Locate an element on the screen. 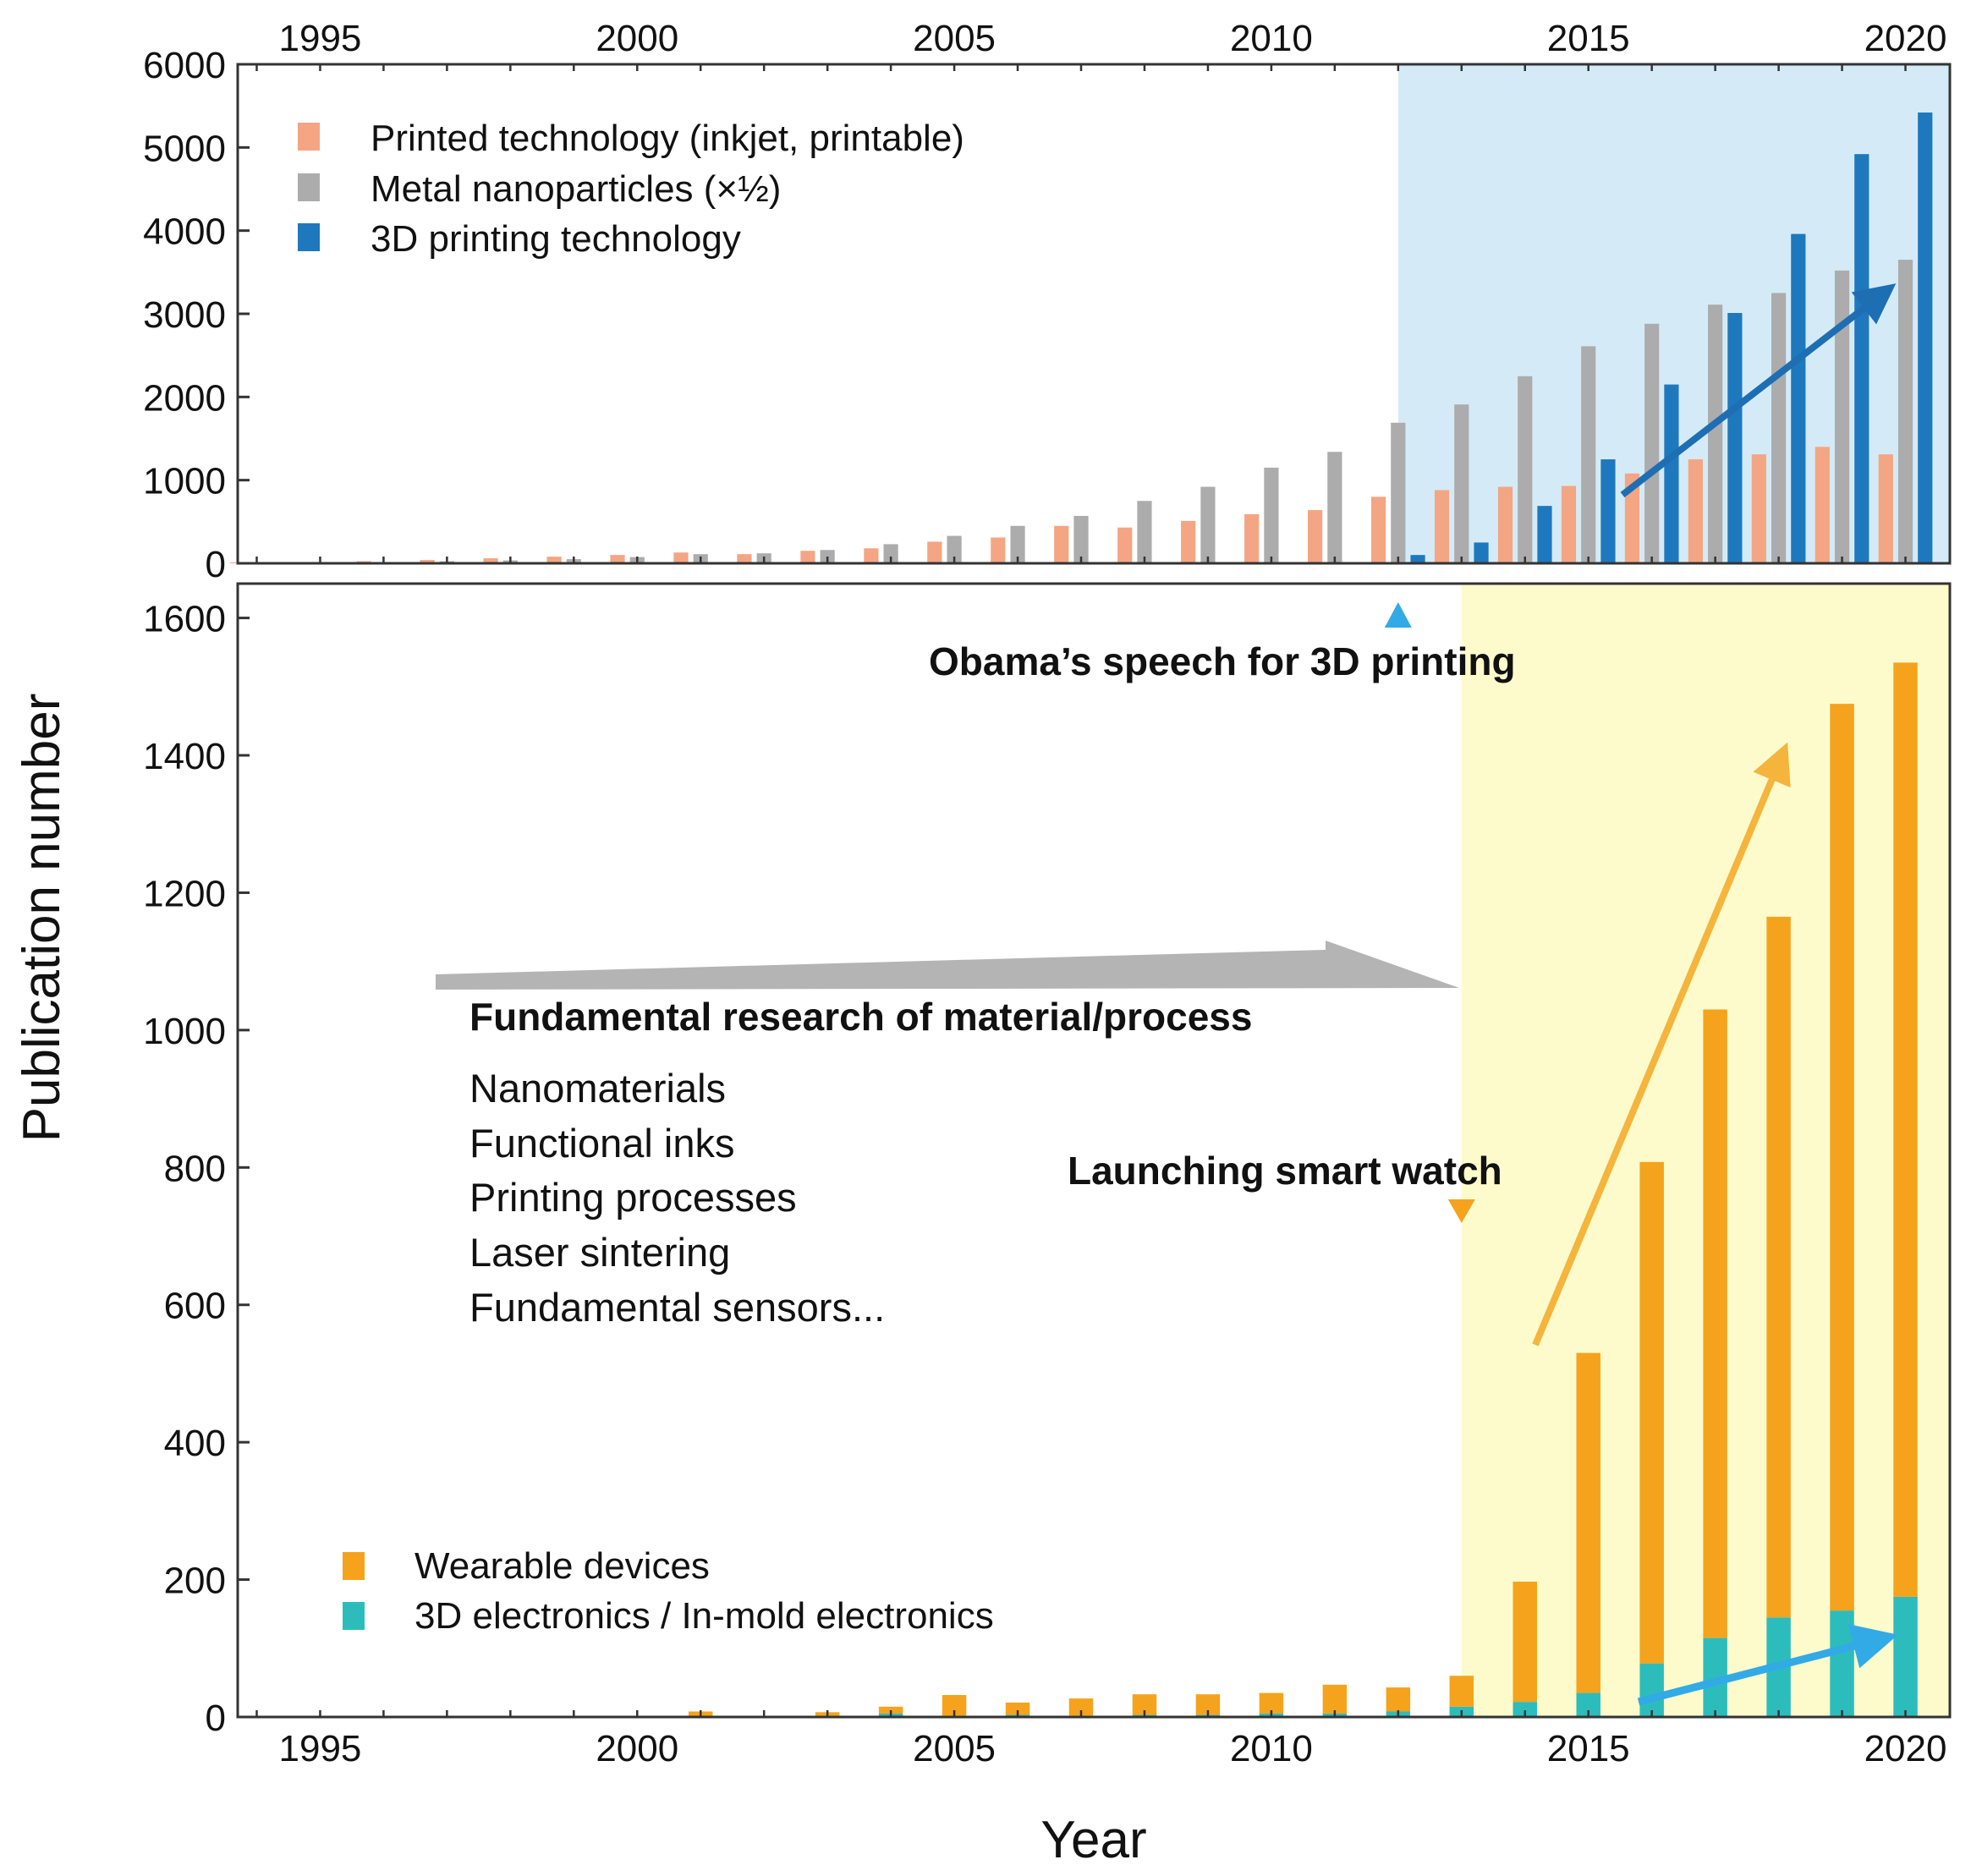  obama-speech-annotation: Obama’s speech for 3D printing is located at coordinates (1222, 661).